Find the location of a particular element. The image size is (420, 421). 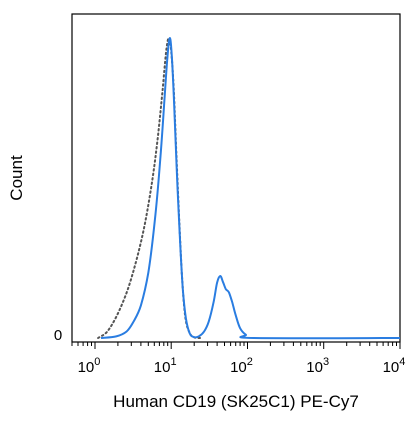

x-tick-label: 10² is located at coordinates (241, 366).